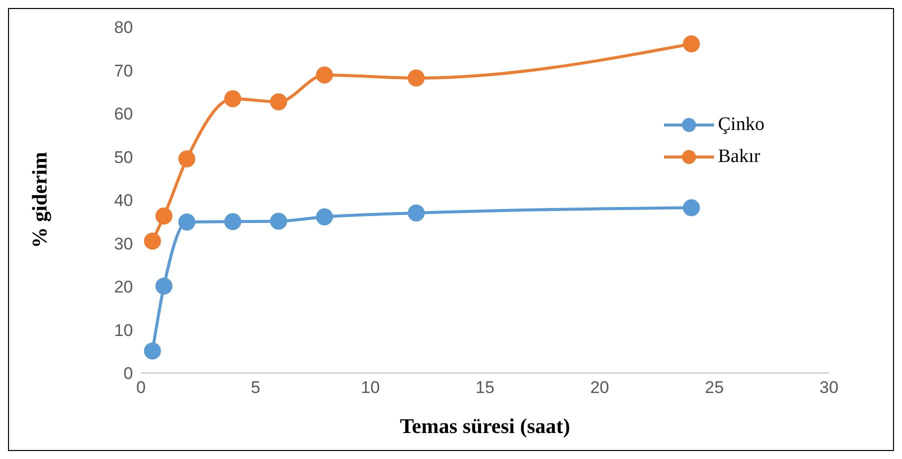 This screenshot has width=902, height=459. What do you see at coordinates (123, 244) in the screenshot?
I see `y-tick-label: 30` at bounding box center [123, 244].